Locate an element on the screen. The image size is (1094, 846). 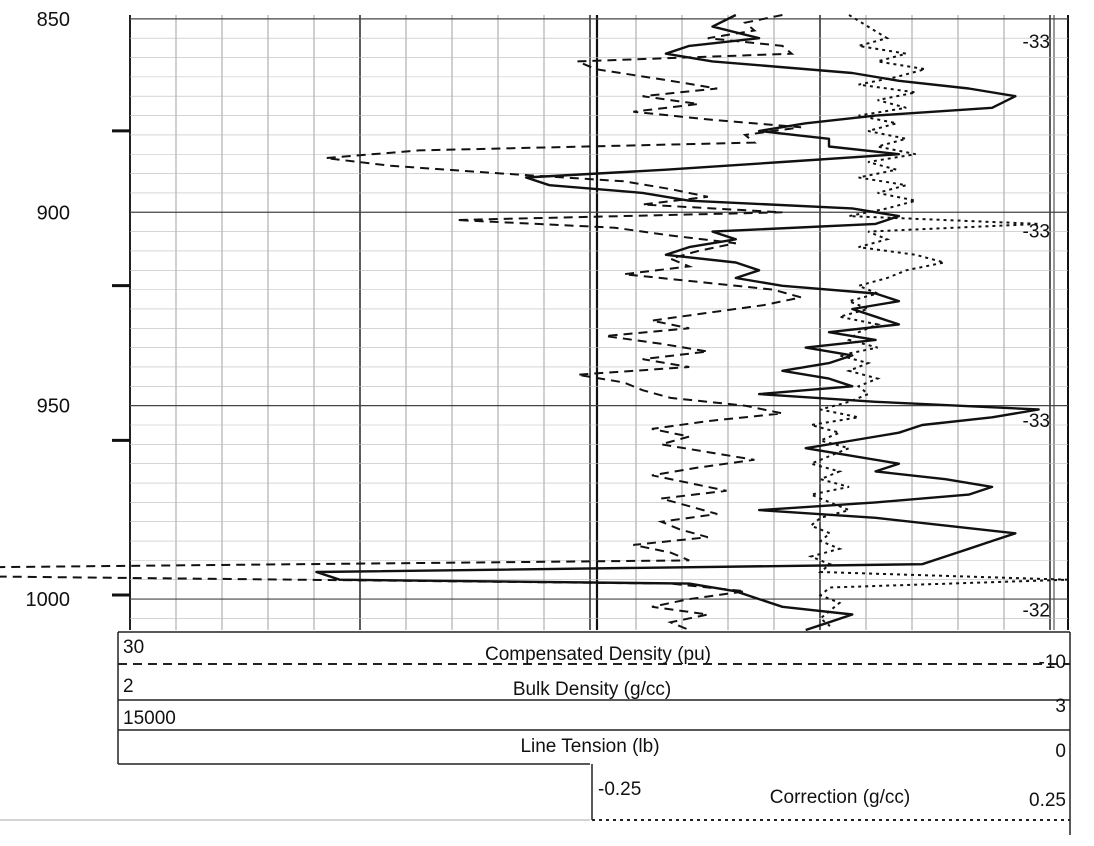
track1-left-value: 30 is located at coordinates (133, 647).